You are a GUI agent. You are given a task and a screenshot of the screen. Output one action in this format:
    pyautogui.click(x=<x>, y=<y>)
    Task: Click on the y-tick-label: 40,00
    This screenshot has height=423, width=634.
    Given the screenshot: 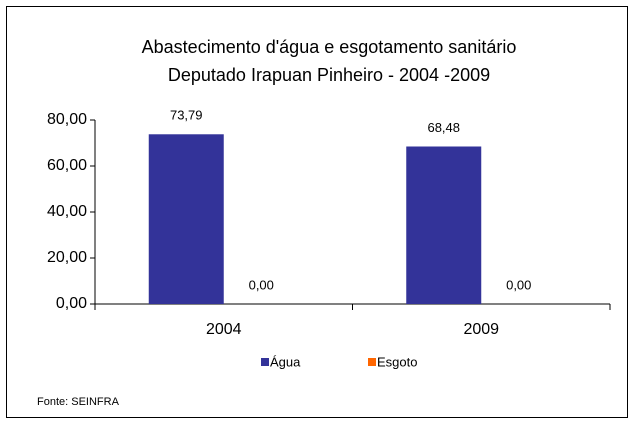 What is the action you would take?
    pyautogui.click(x=67, y=211)
    